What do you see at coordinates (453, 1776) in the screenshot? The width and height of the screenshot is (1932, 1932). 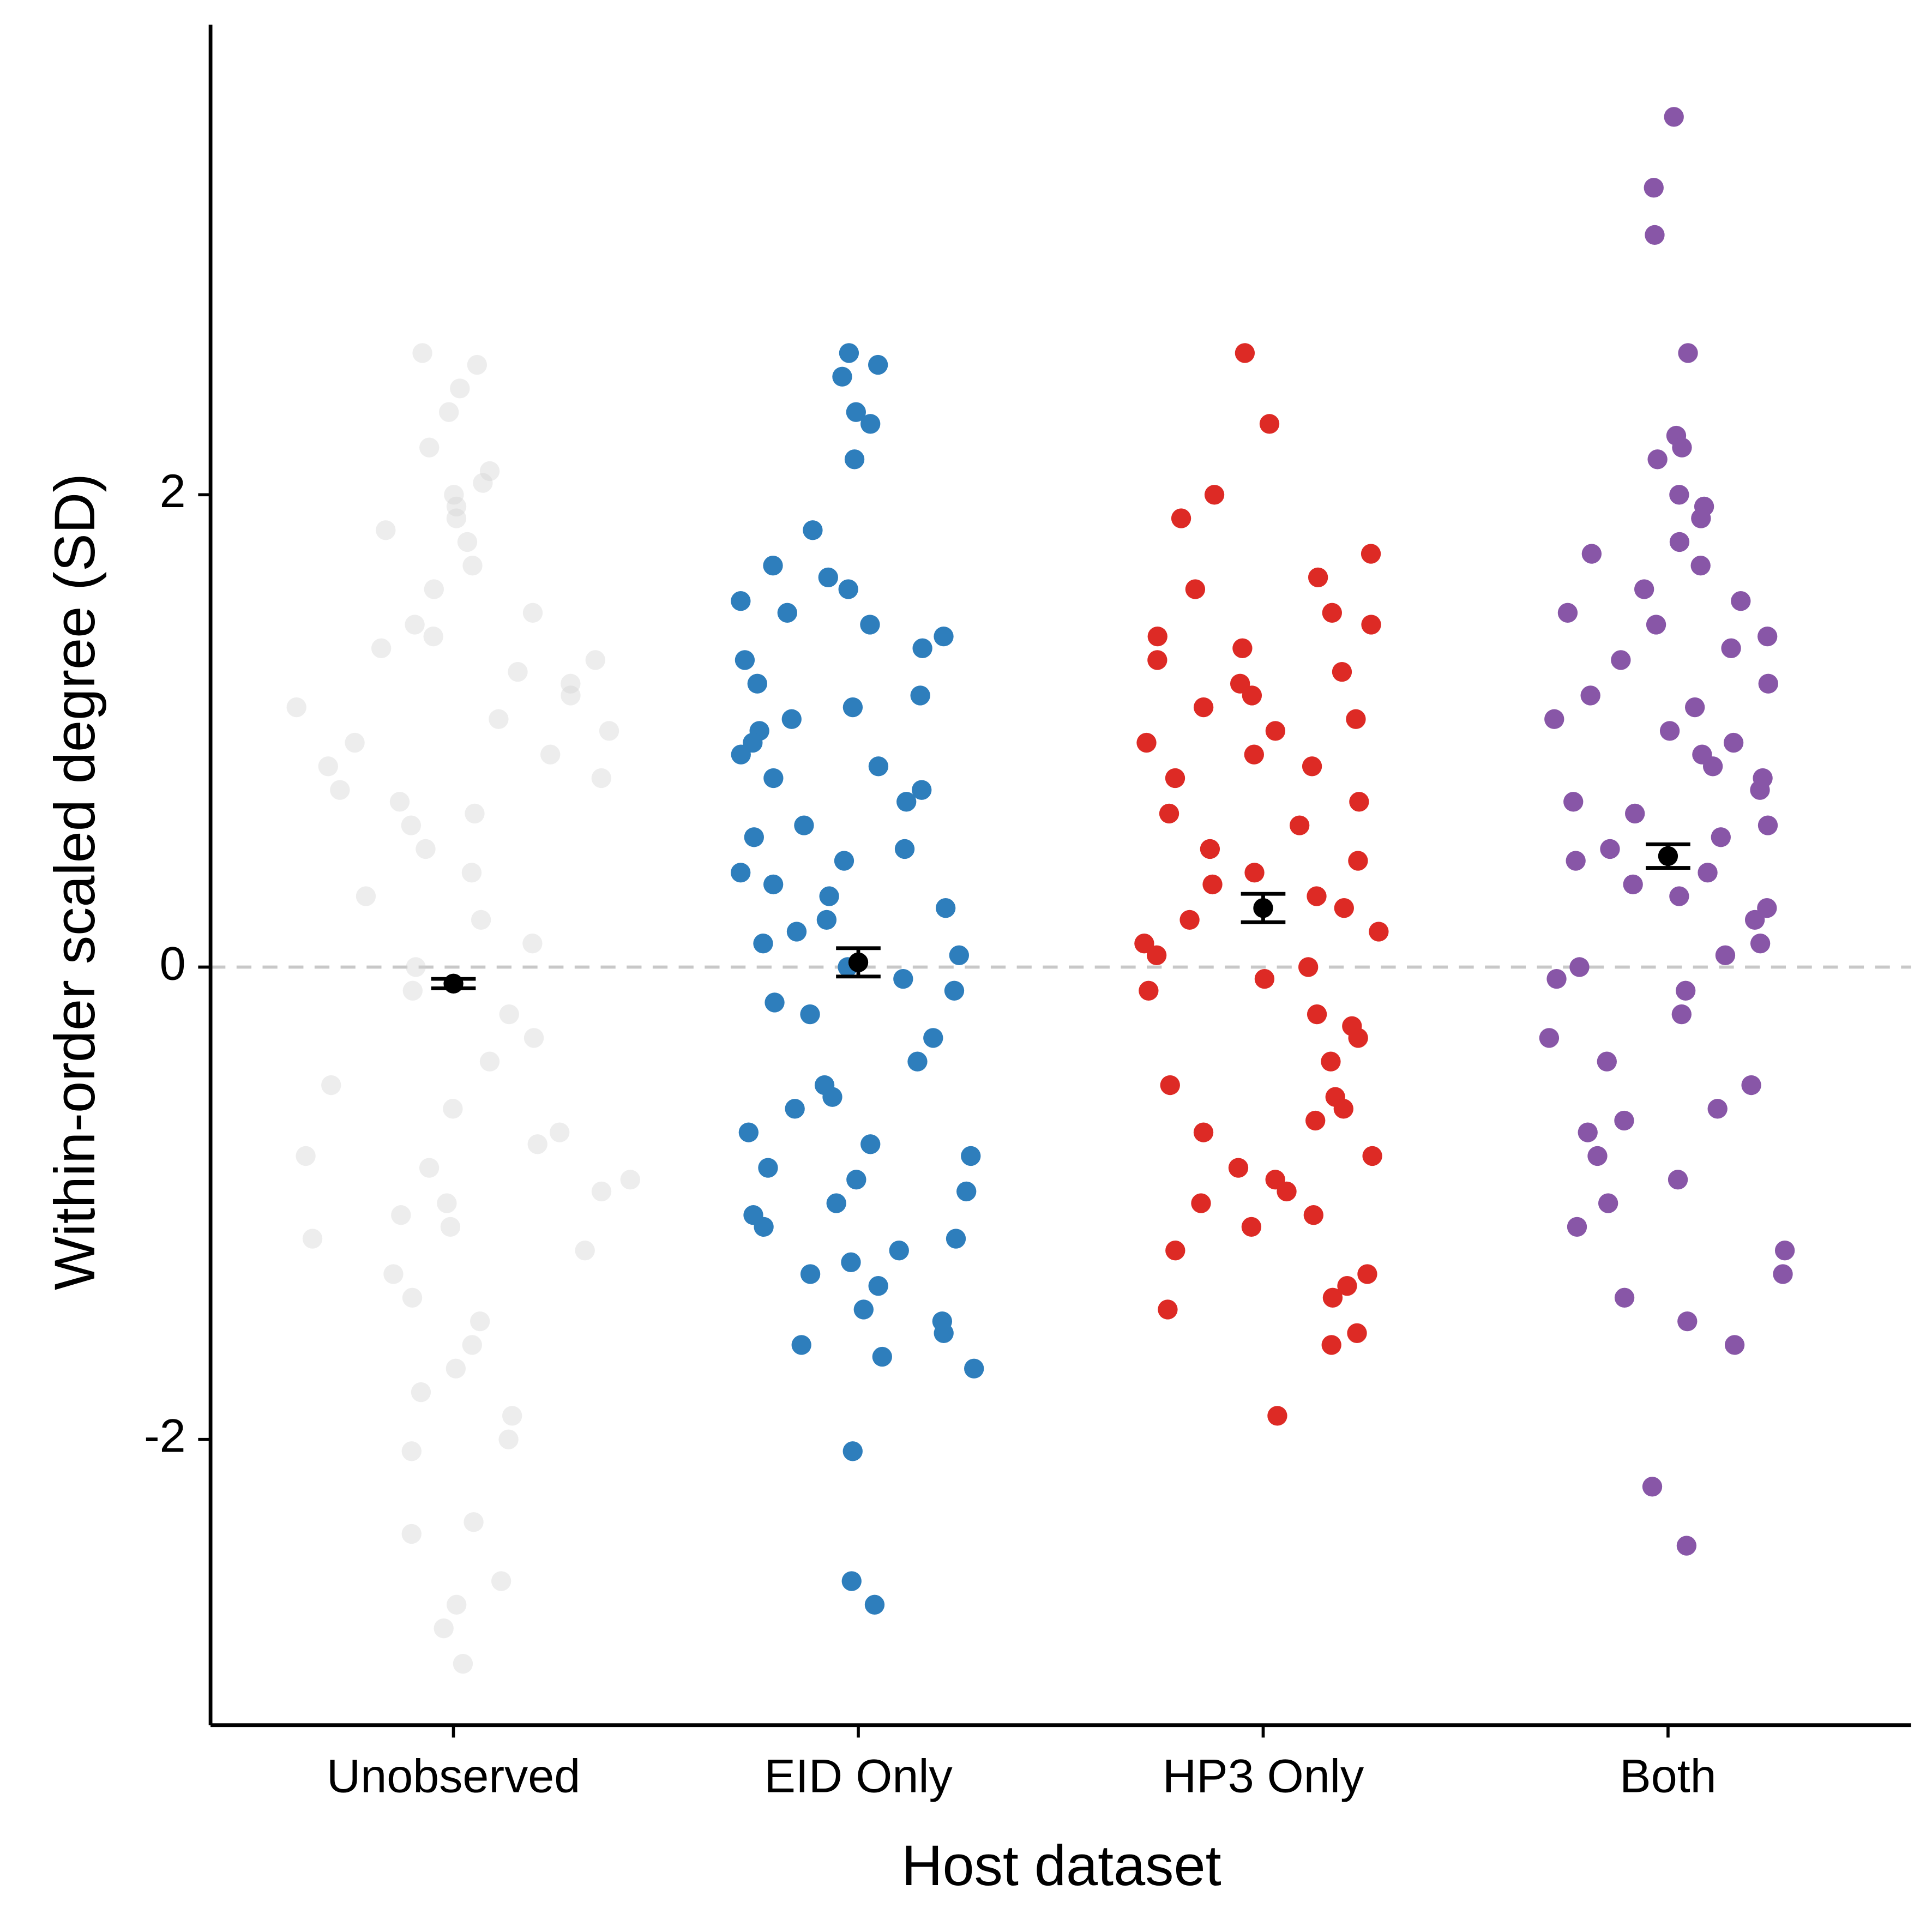 I see `x-tick-label: Unobserved` at bounding box center [453, 1776].